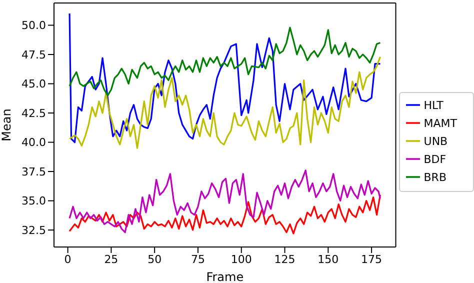 Image resolution: width=474 pixels, height=283 pixels. I want to click on x-tick-label: 175, so click(371, 259).